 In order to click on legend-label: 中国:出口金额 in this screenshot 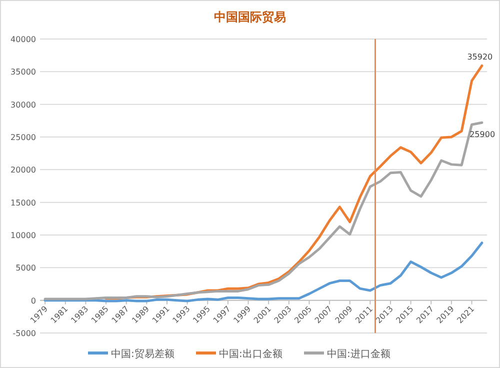, I will do `click(250, 354)`.